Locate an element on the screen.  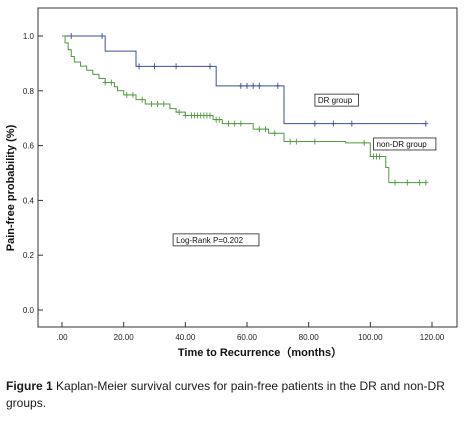
x-tick-label: 60.00 is located at coordinates (247, 337).